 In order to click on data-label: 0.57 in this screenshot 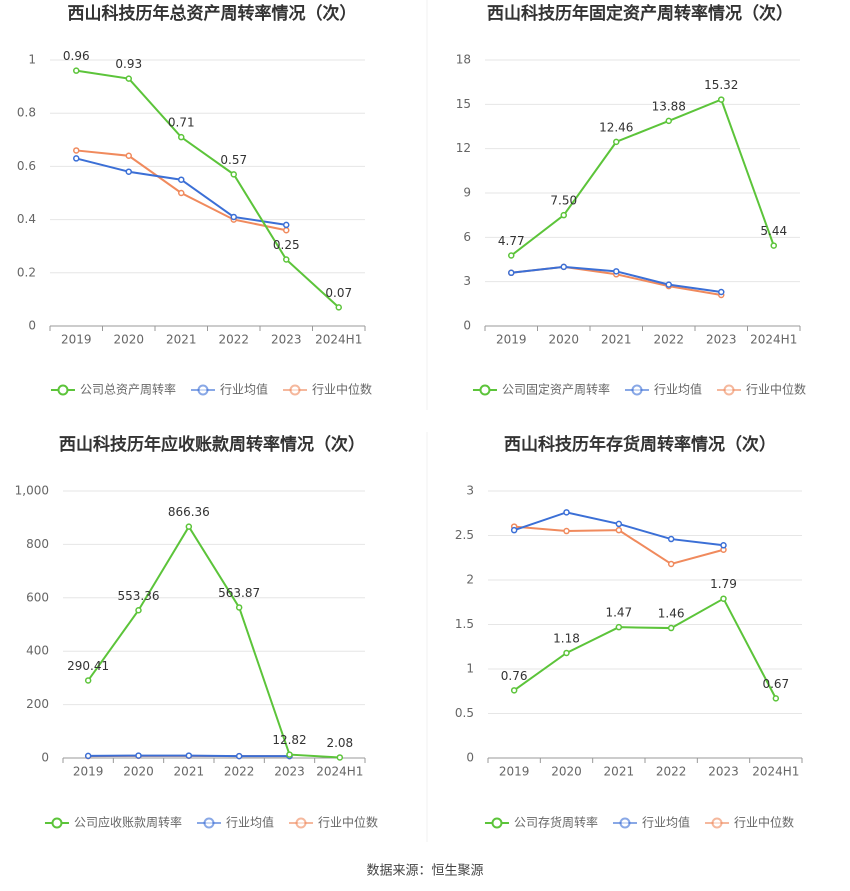, I will do `click(233, 160)`.